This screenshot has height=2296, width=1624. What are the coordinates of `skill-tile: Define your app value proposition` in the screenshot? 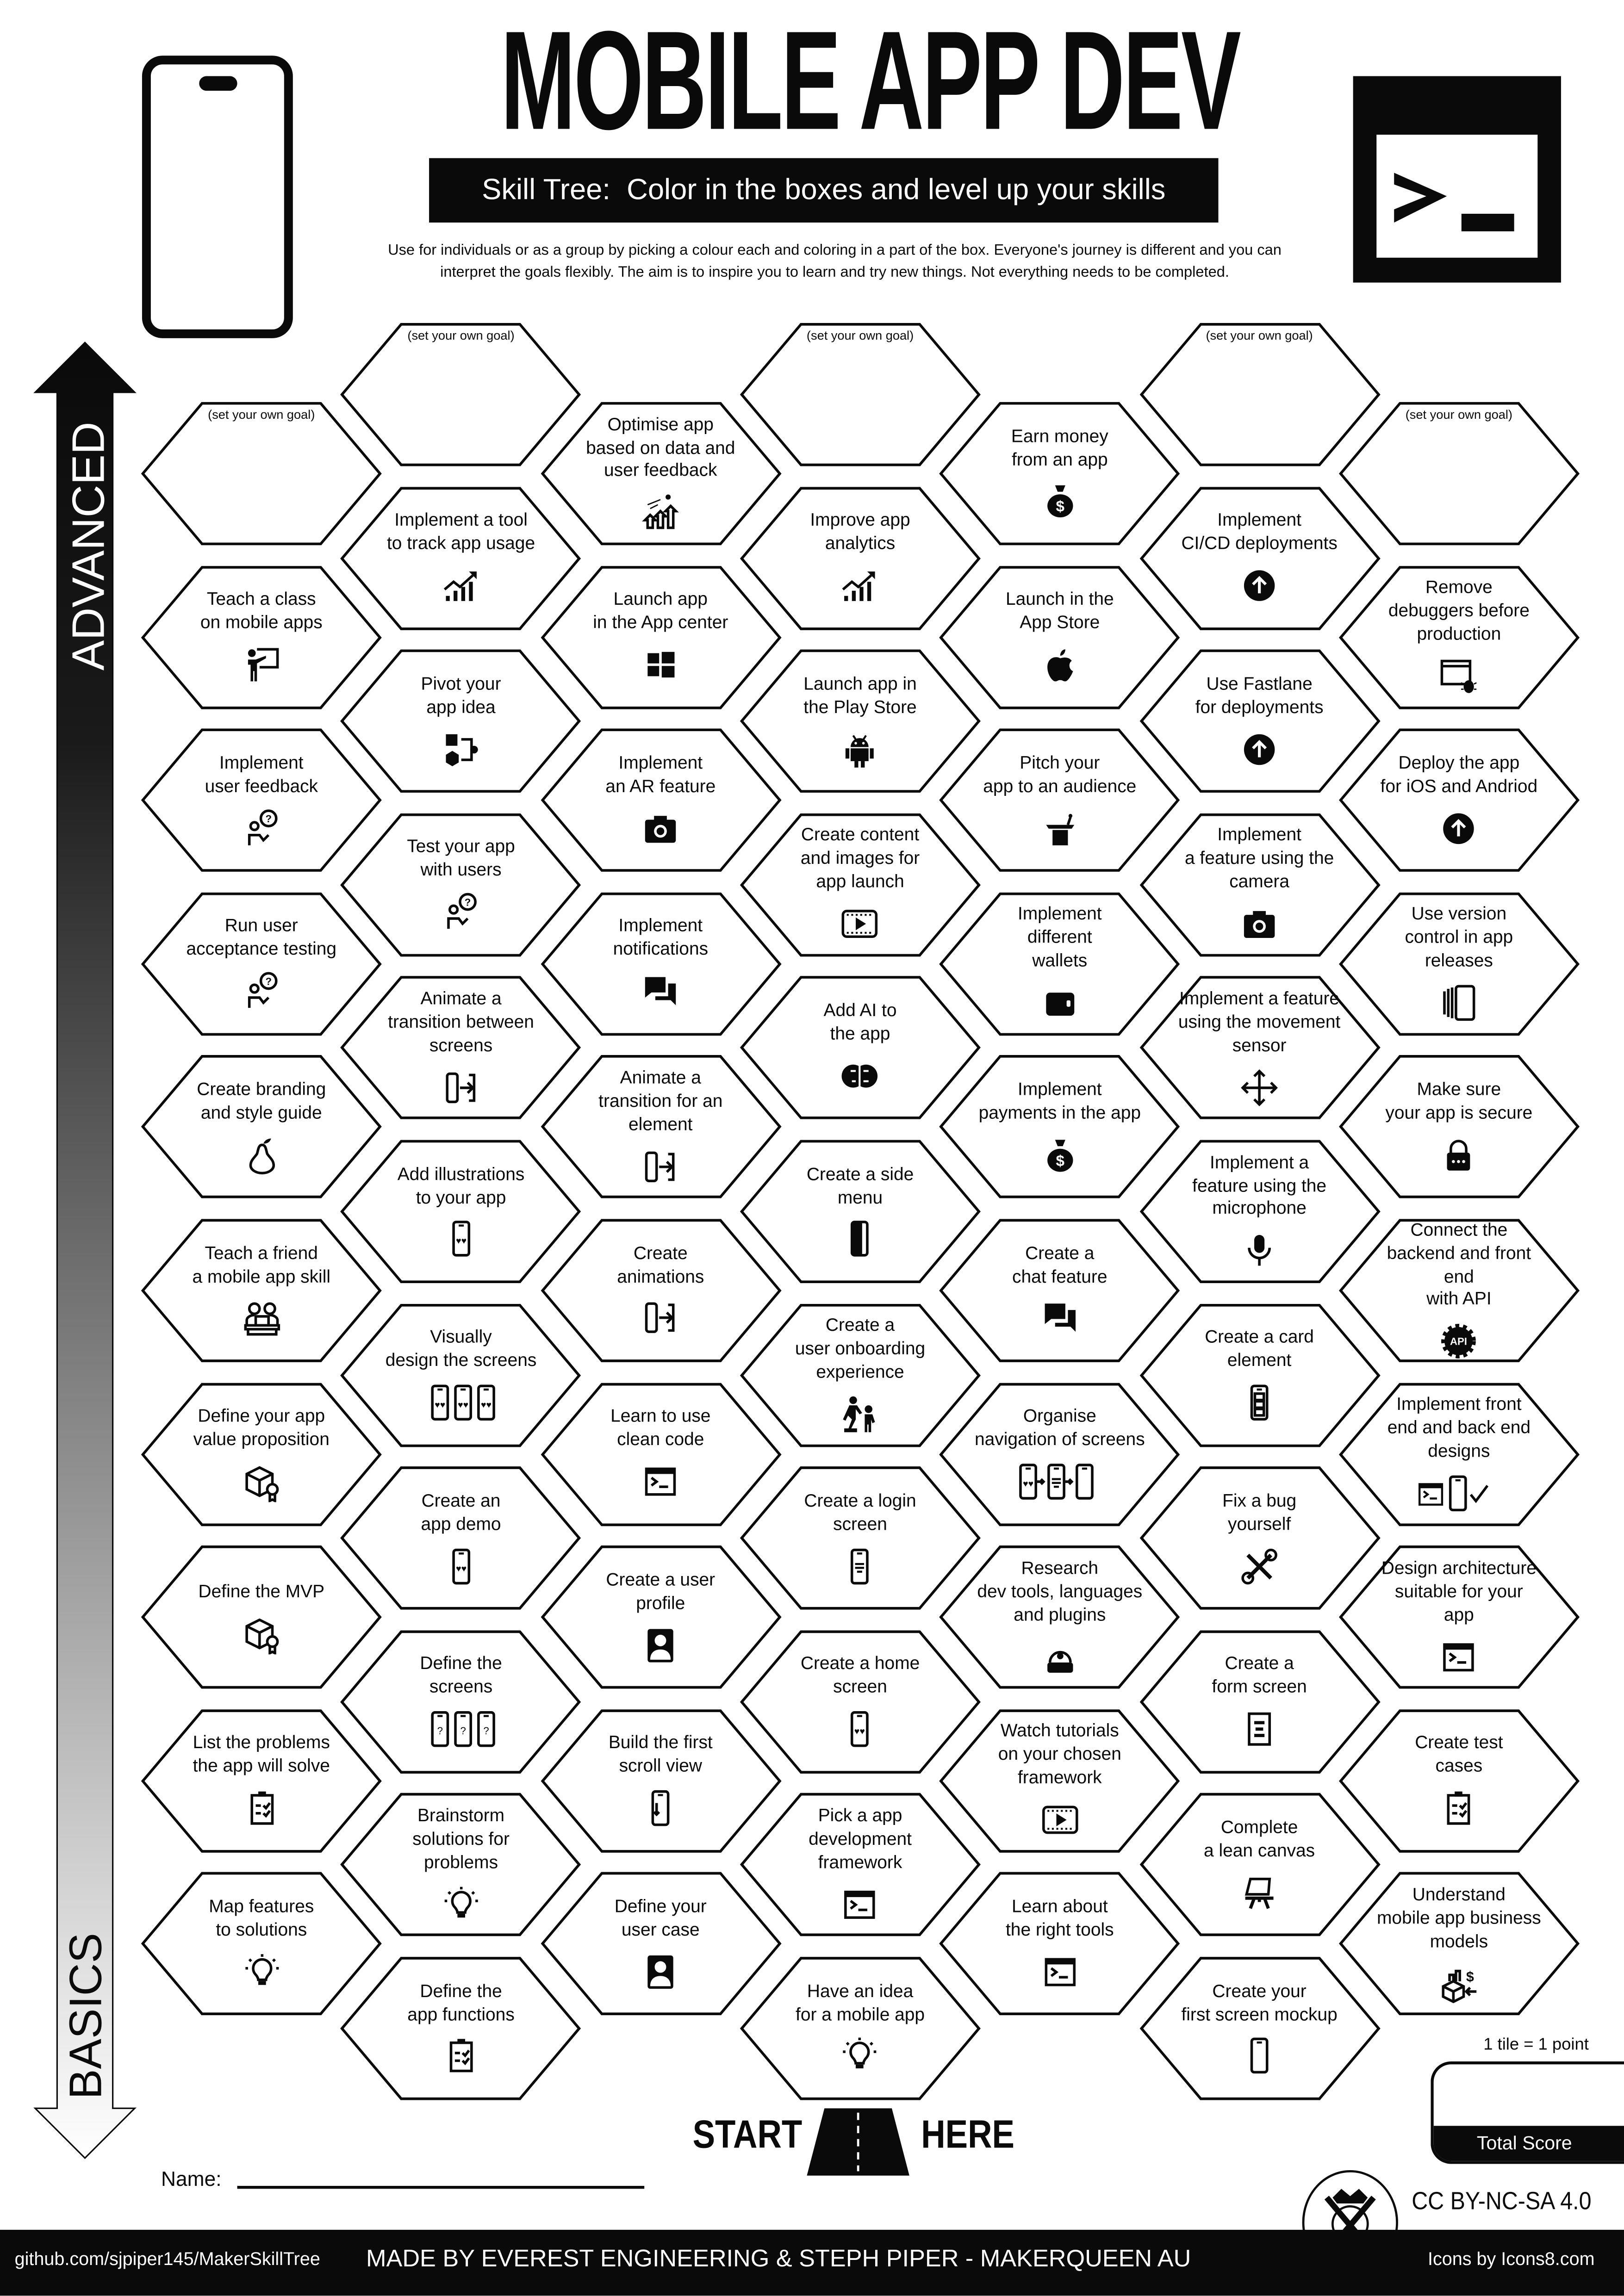 It's located at (261, 1455).